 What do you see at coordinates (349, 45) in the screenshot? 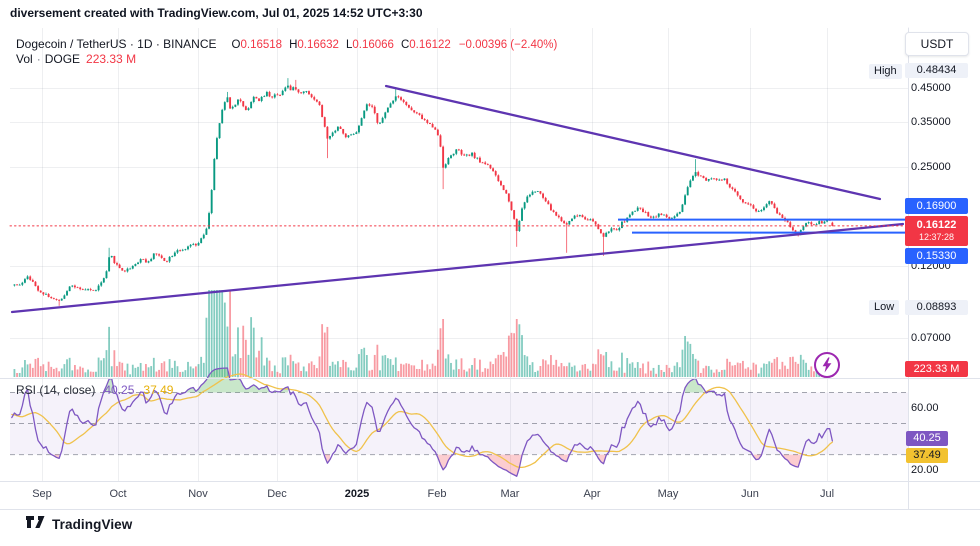
I see `ohlc-key: L` at bounding box center [349, 45].